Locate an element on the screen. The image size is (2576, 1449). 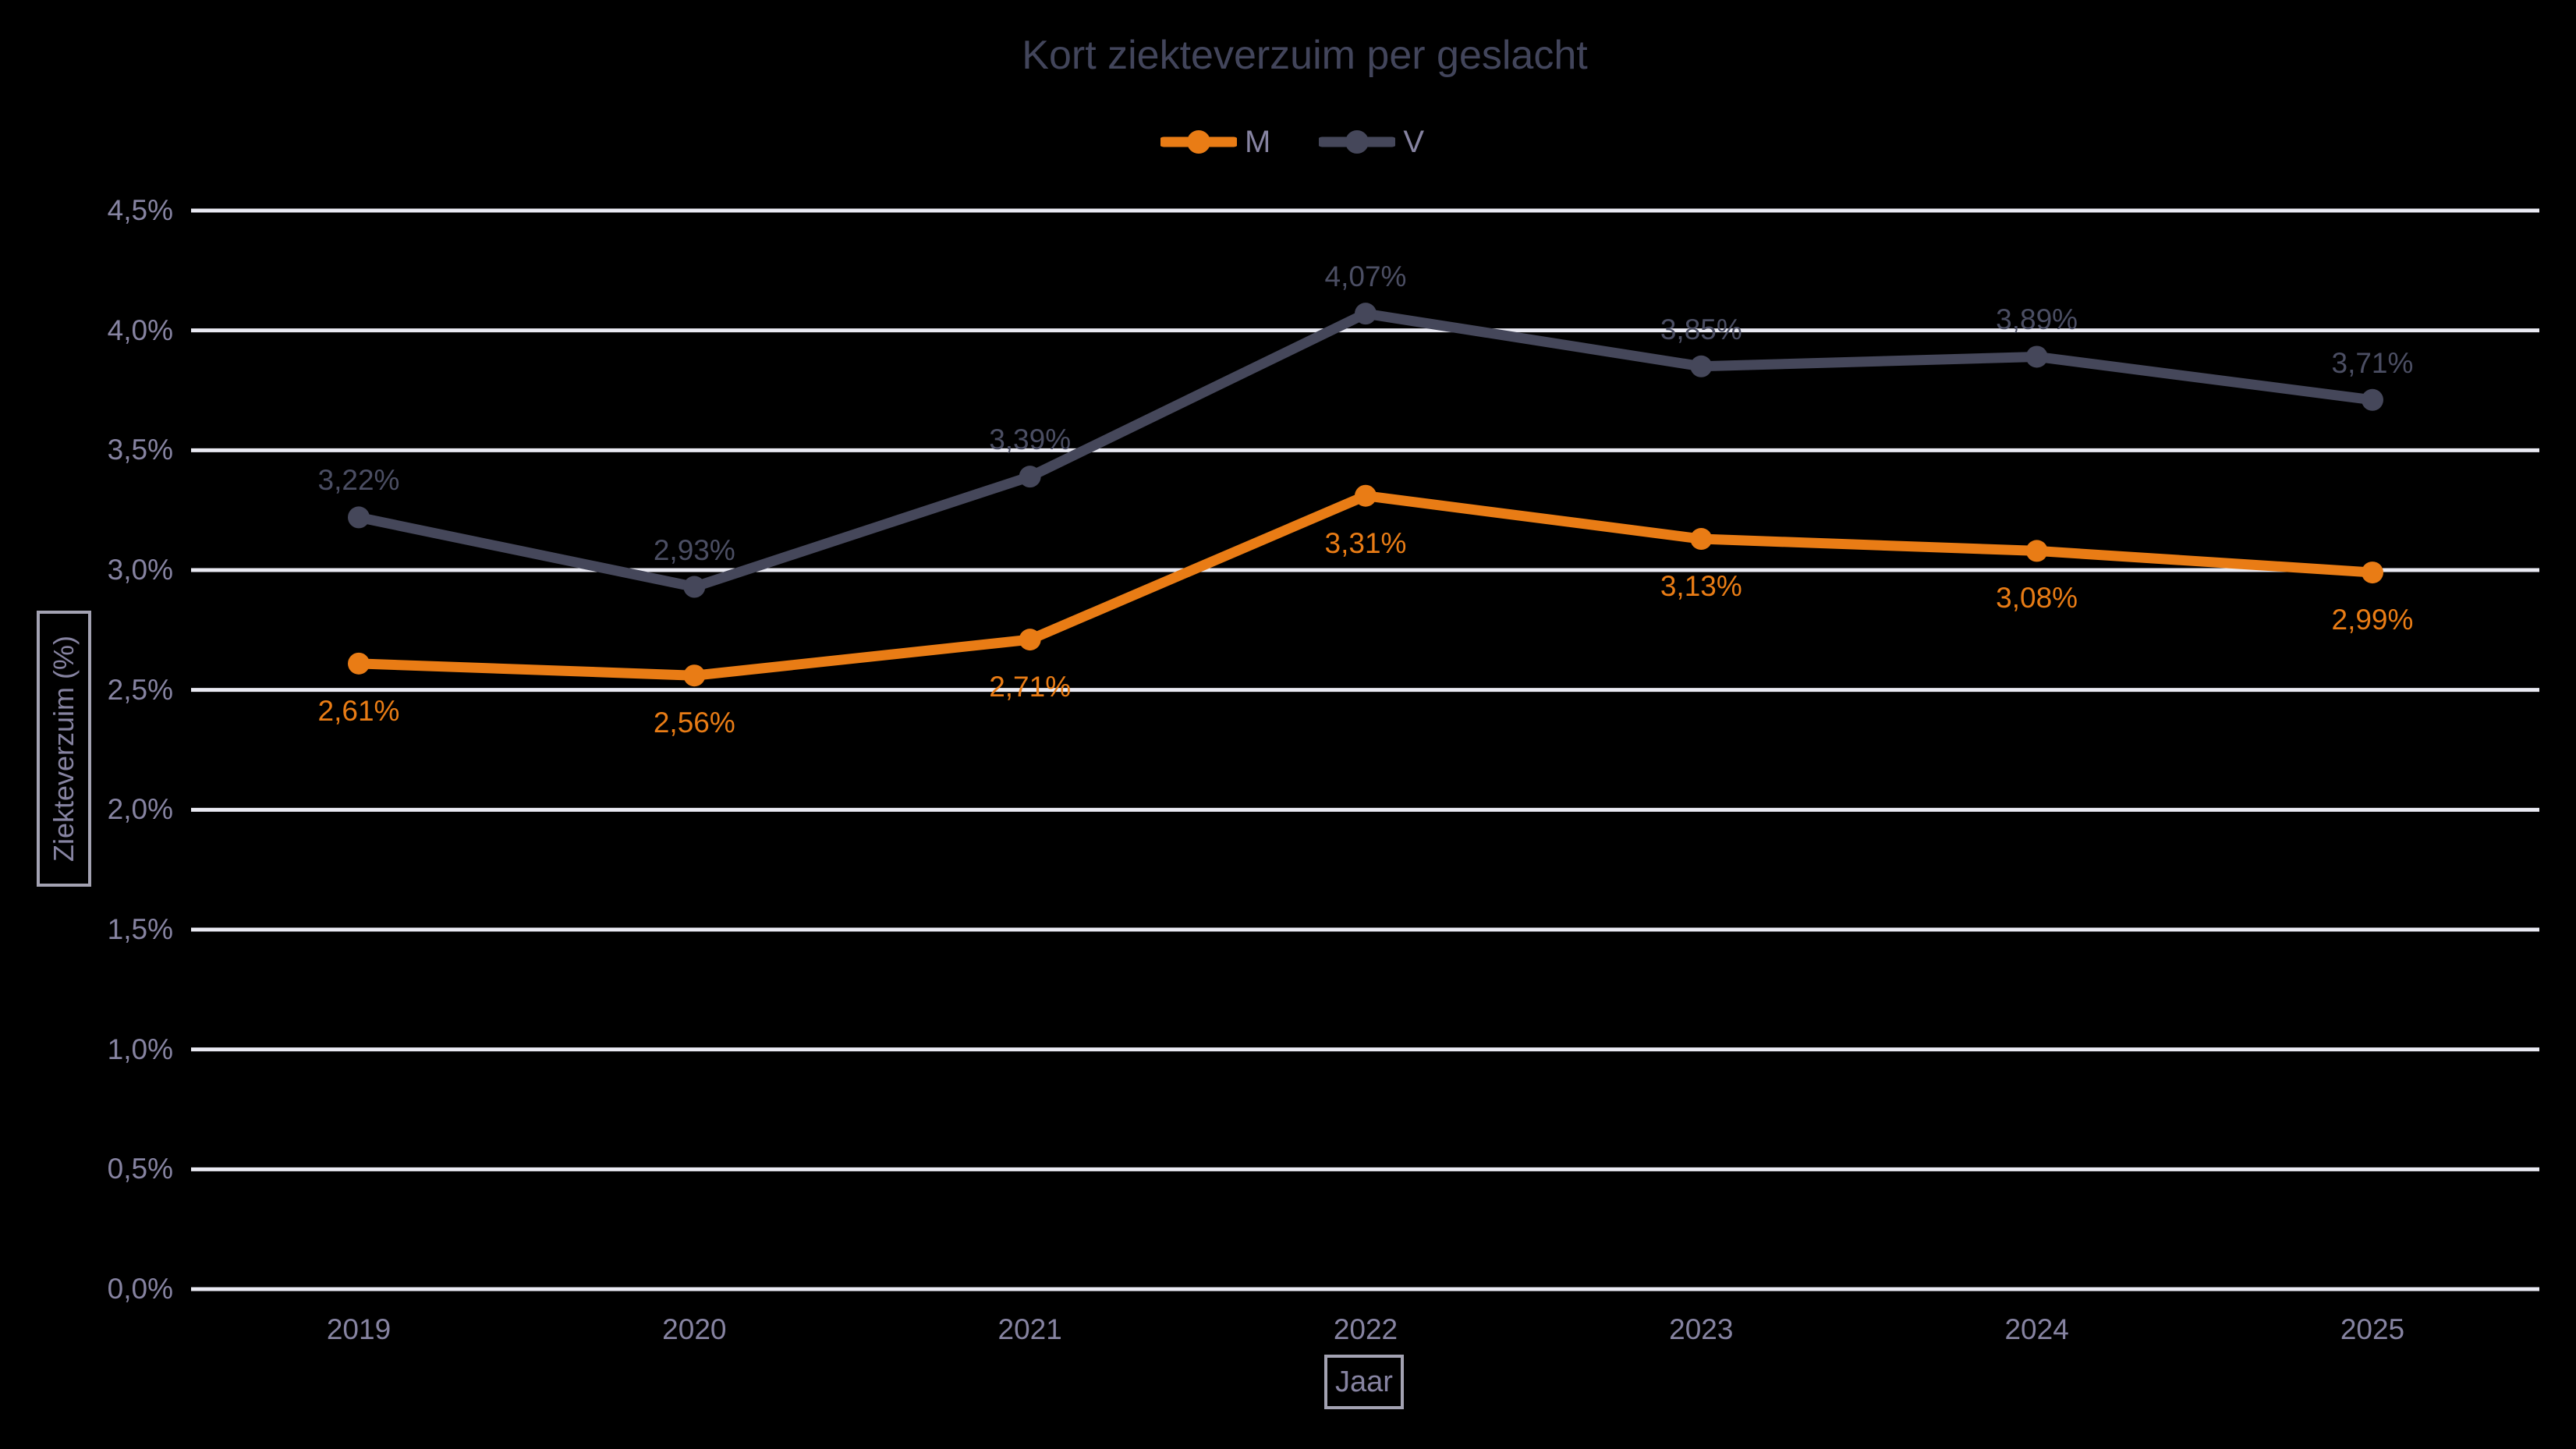
series-M-marker-2021 is located at coordinates (1030, 640).